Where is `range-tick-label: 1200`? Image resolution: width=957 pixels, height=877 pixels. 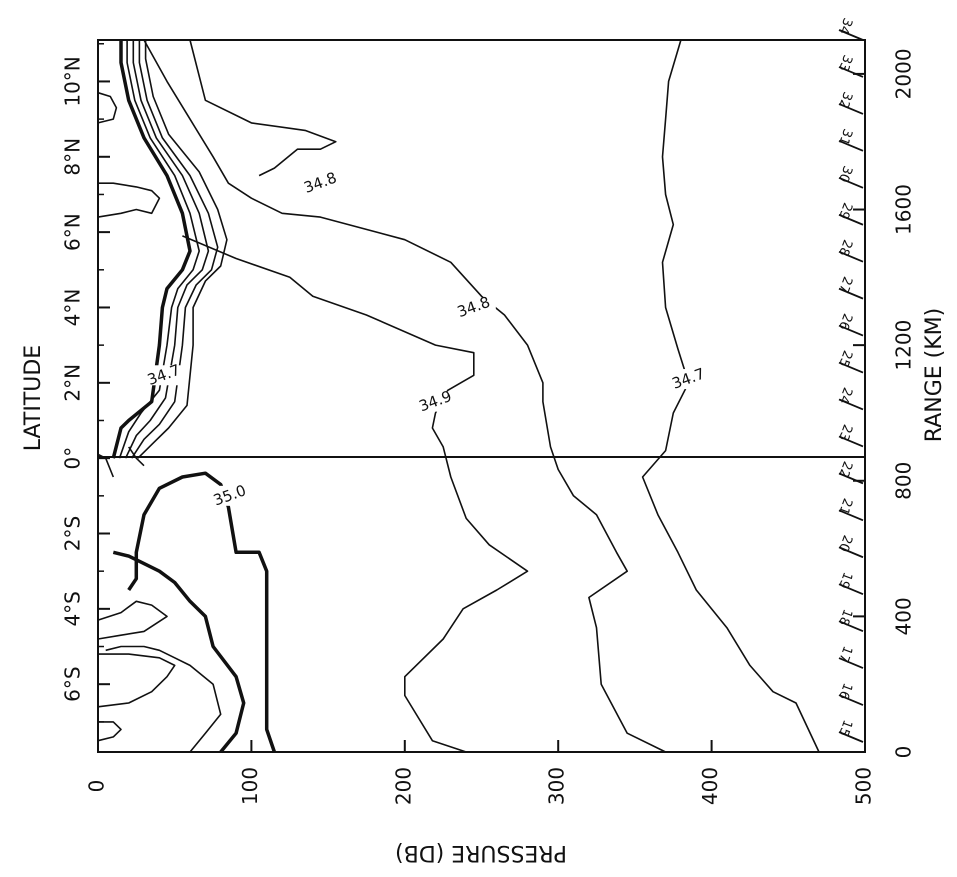 range-tick-label: 1200 is located at coordinates (904, 345).